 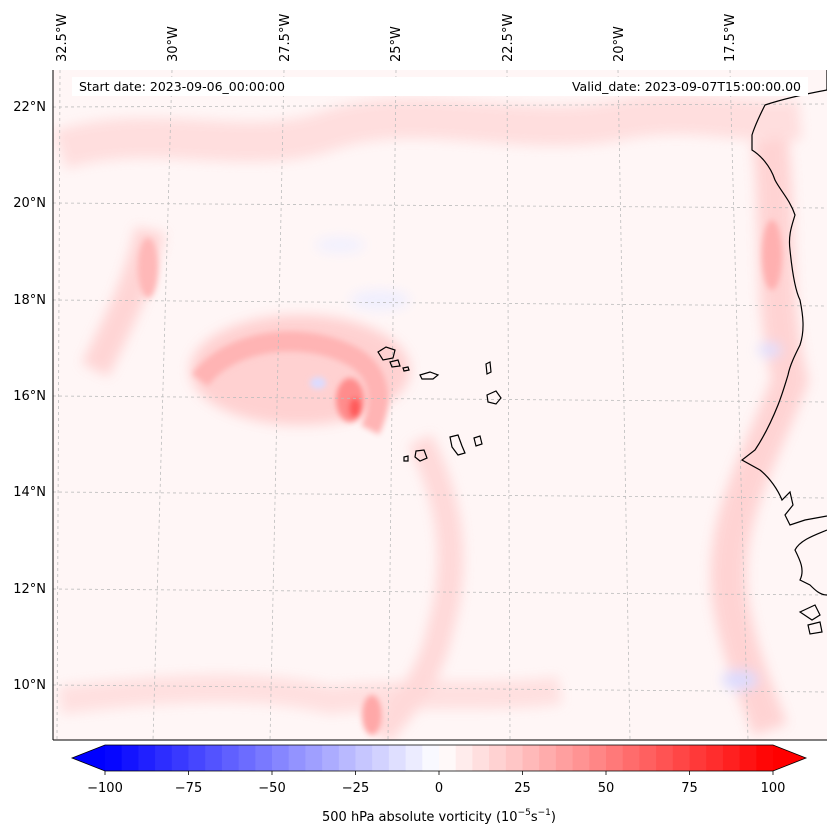 What do you see at coordinates (29, 492) in the screenshot?
I see `lat-label: 14°N` at bounding box center [29, 492].